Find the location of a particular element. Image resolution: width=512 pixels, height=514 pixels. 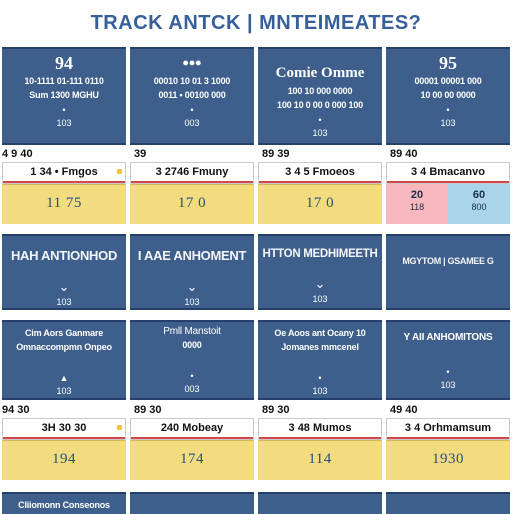

card-subtitle: 100 10 000 0000 is located at coordinates (320, 91).